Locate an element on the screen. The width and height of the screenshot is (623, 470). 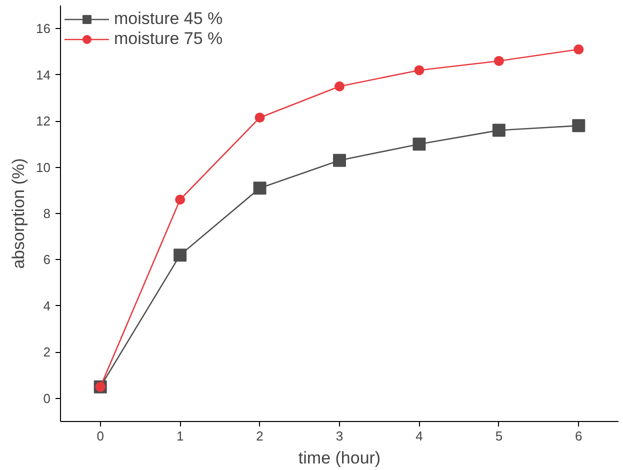
x-tick-label: 0 is located at coordinates (100, 436).